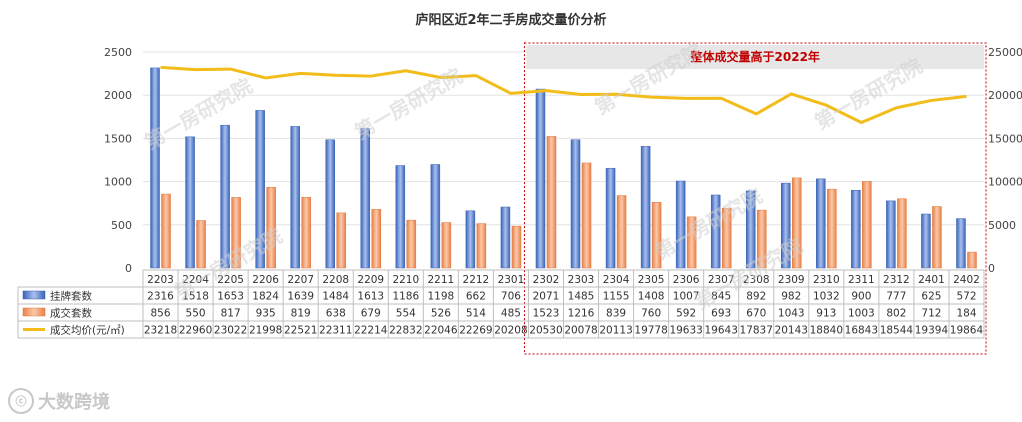 This screenshot has width=1022, height=422. What do you see at coordinates (71, 296) in the screenshot?
I see `legend-label: 挂牌套数` at bounding box center [71, 296].